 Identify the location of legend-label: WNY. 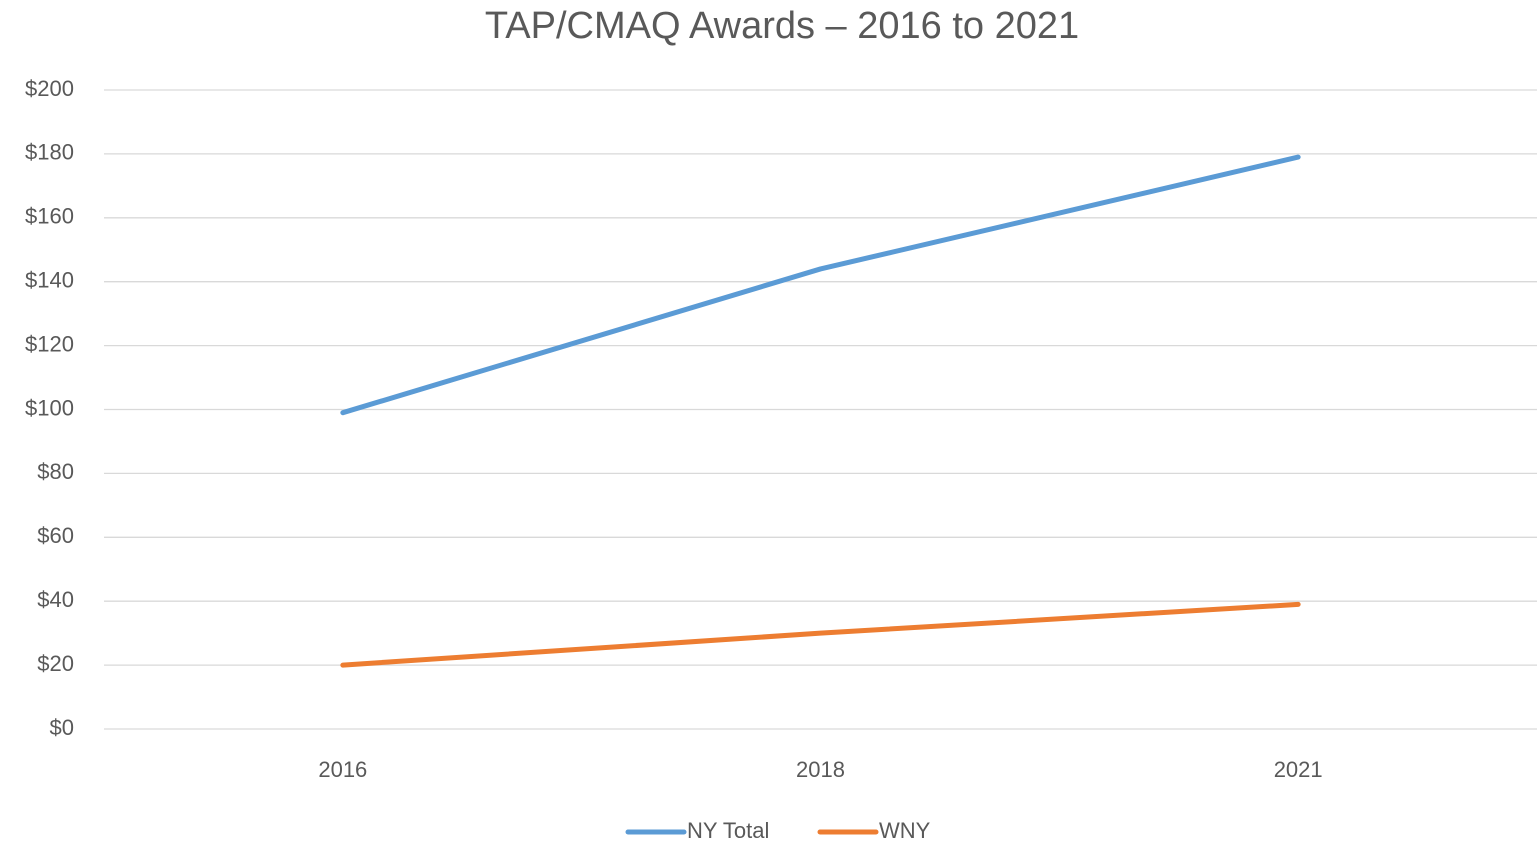
(905, 830).